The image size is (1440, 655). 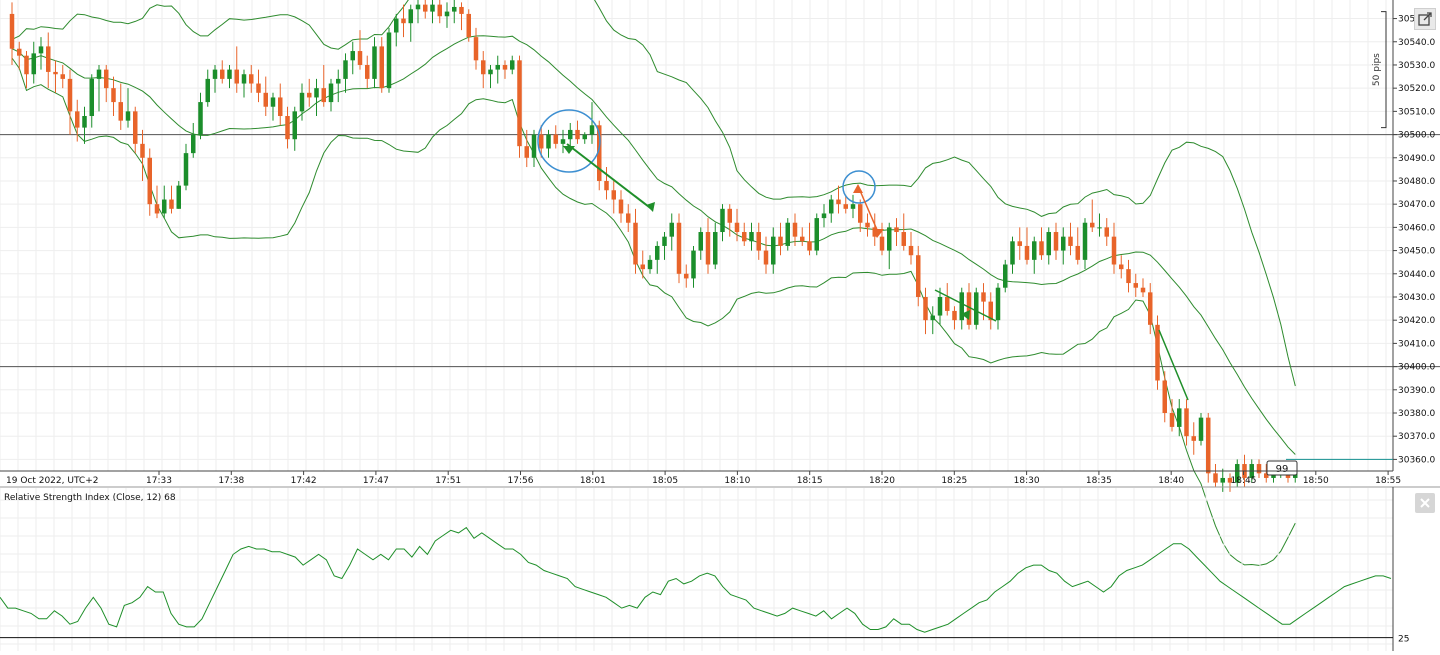 What do you see at coordinates (569, 141) in the screenshot?
I see `annotation-circle-large` at bounding box center [569, 141].